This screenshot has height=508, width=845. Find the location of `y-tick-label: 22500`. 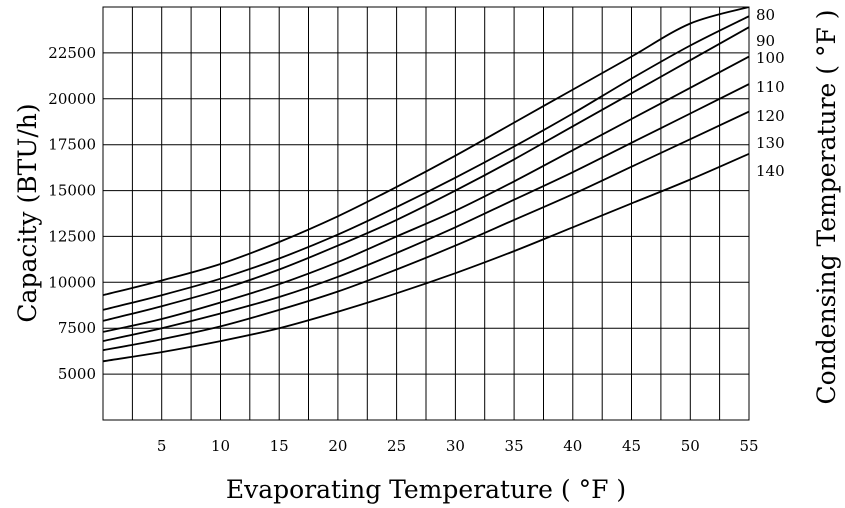

y-tick-label: 22500 is located at coordinates (72, 53).